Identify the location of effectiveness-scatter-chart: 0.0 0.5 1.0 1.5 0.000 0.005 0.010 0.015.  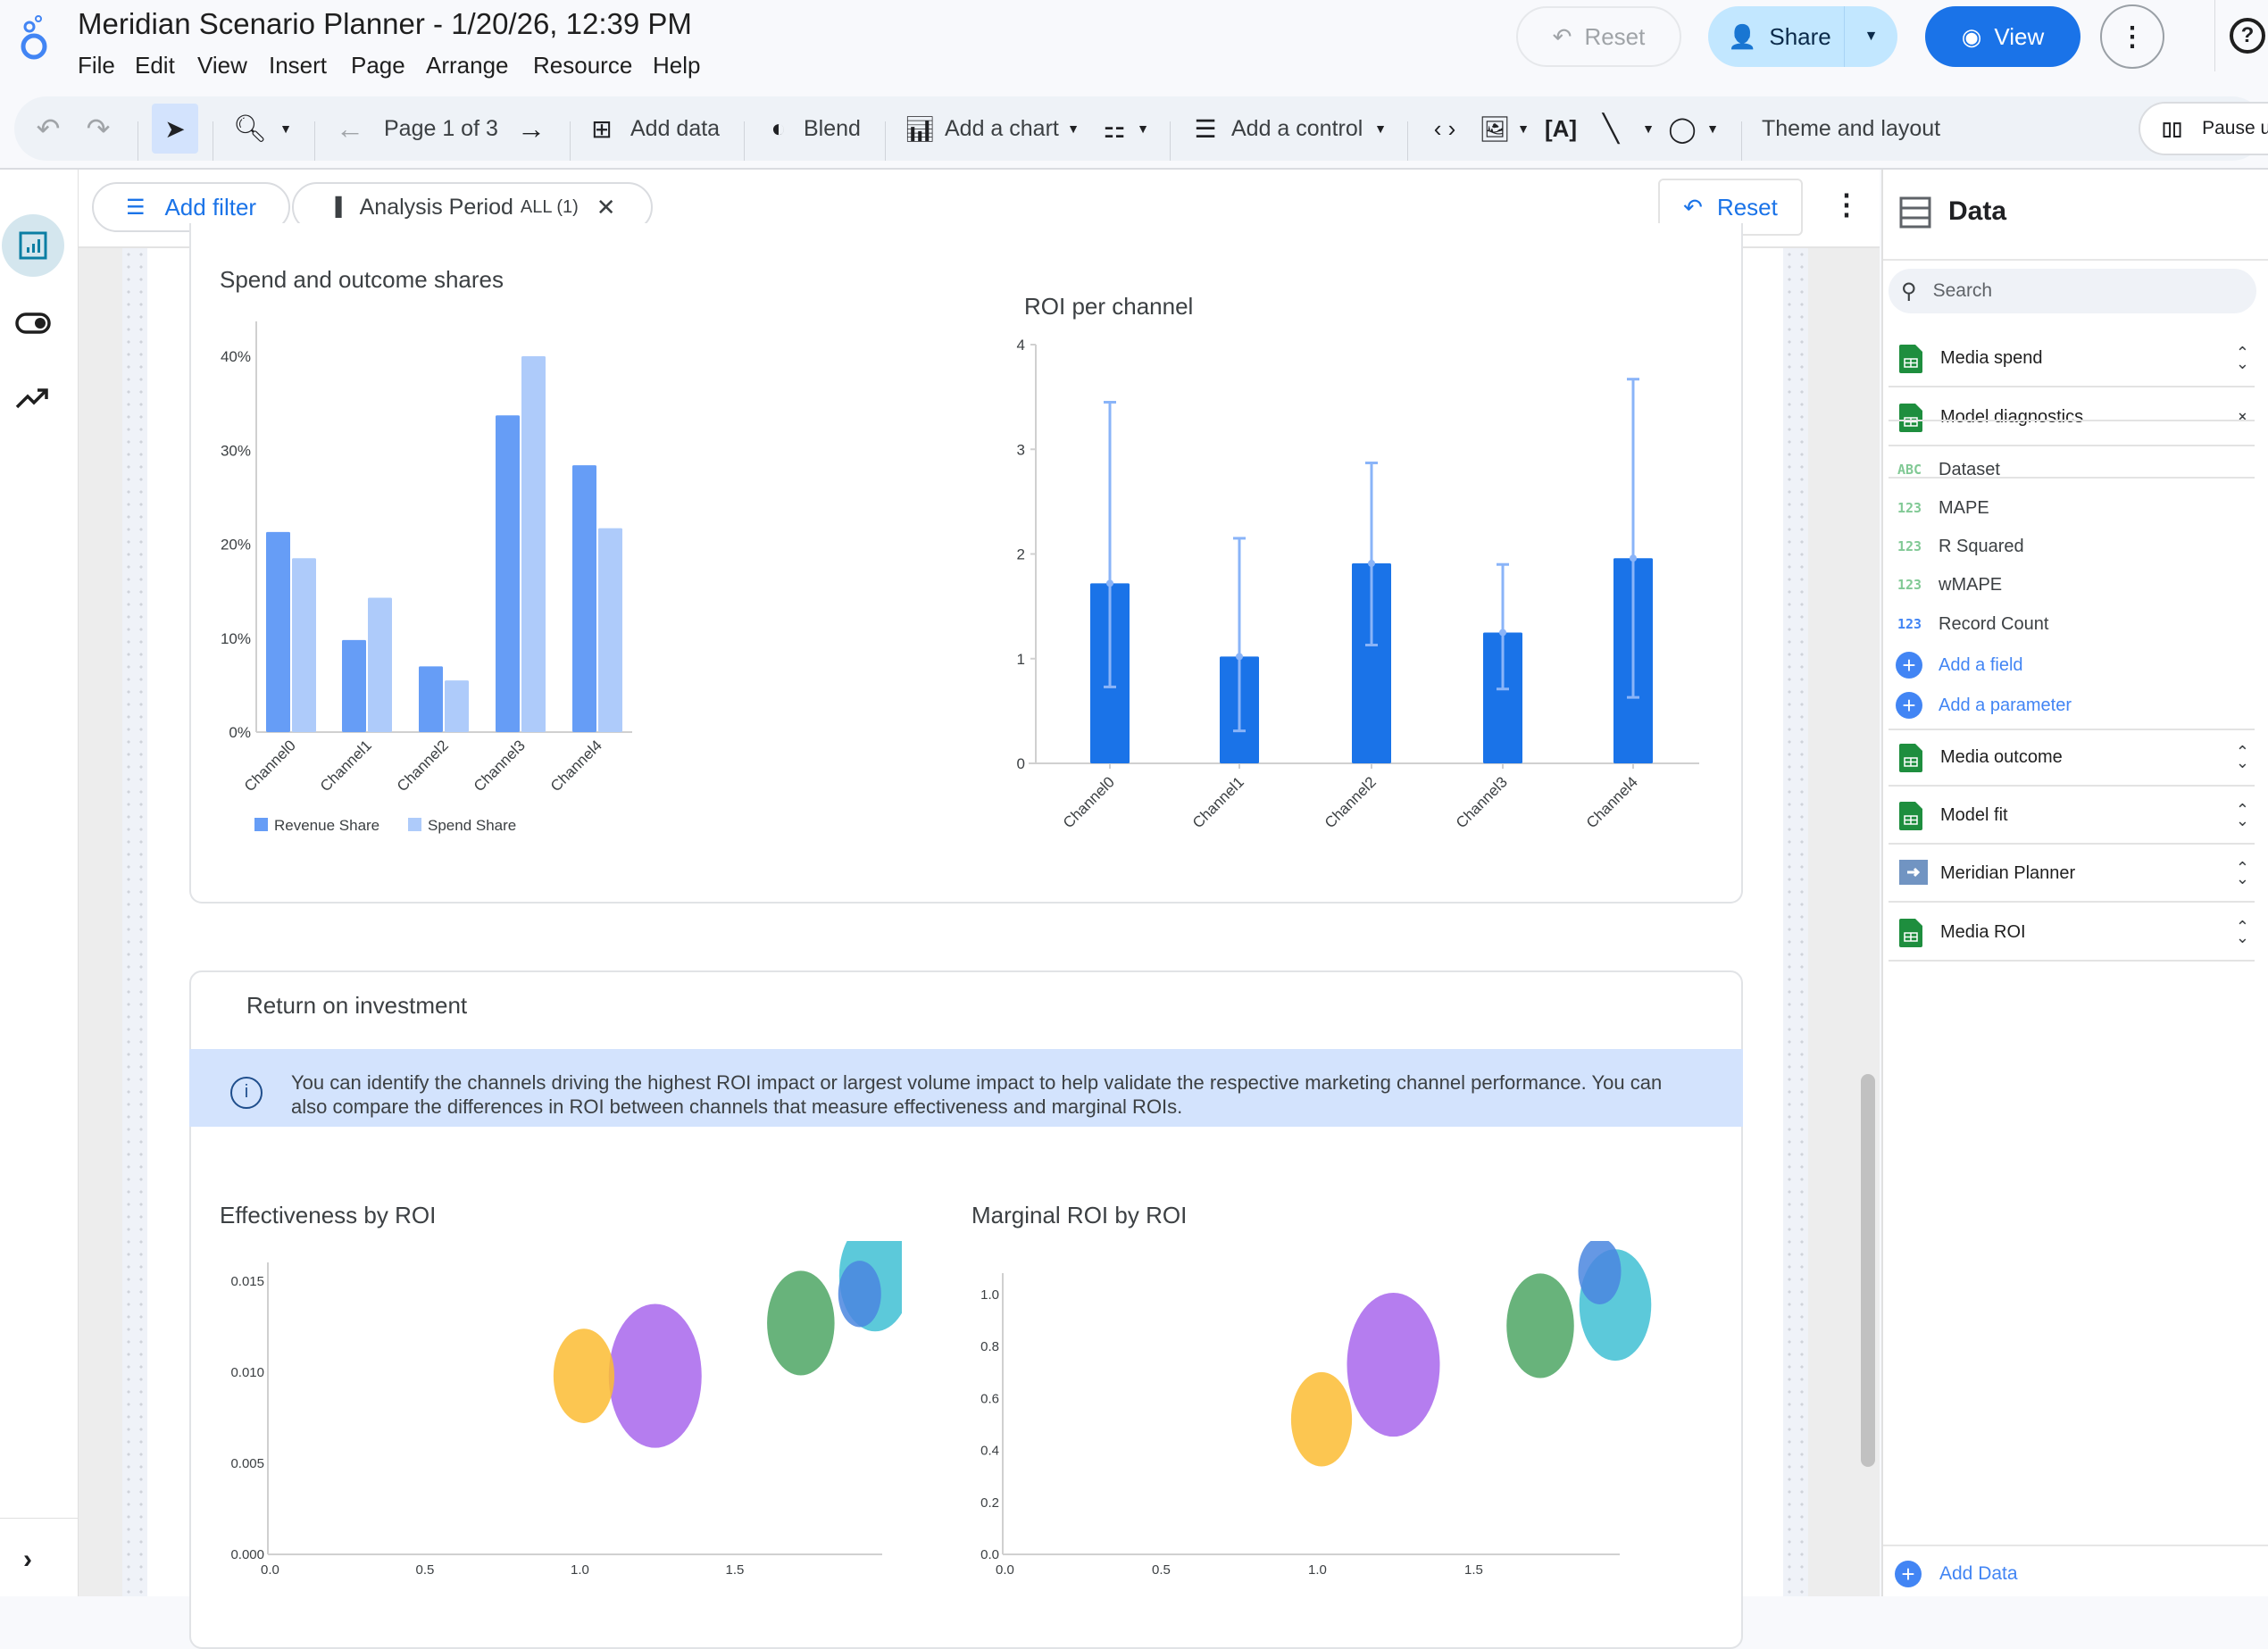
(566, 1409).